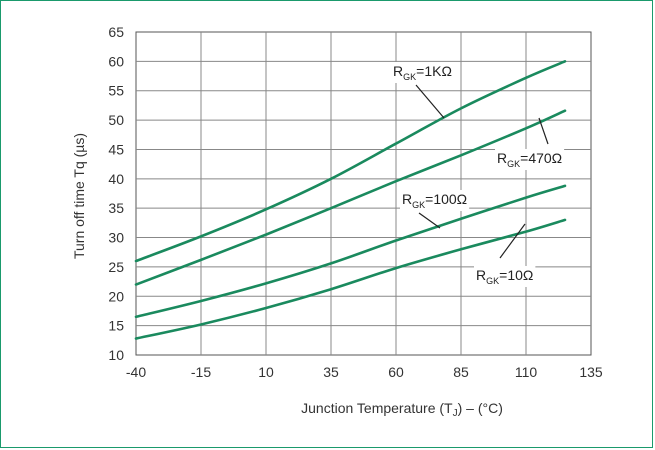 This screenshot has height=450, width=655. Describe the element at coordinates (116, 149) in the screenshot. I see `y-tick-label: 45` at that location.